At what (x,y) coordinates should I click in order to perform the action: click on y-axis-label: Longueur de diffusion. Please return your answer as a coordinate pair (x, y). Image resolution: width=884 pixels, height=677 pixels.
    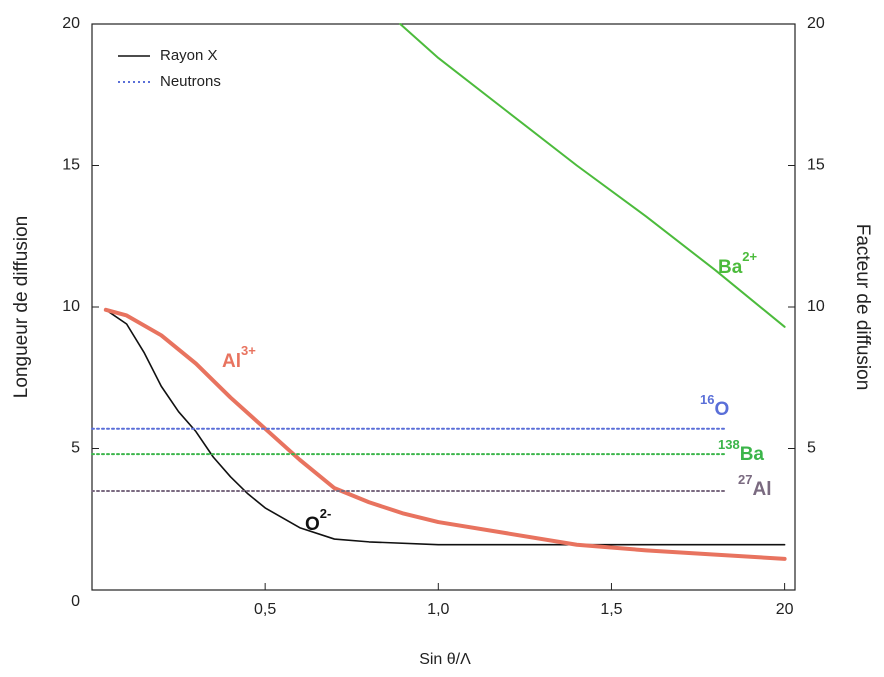
    Looking at the image, I should click on (21, 307).